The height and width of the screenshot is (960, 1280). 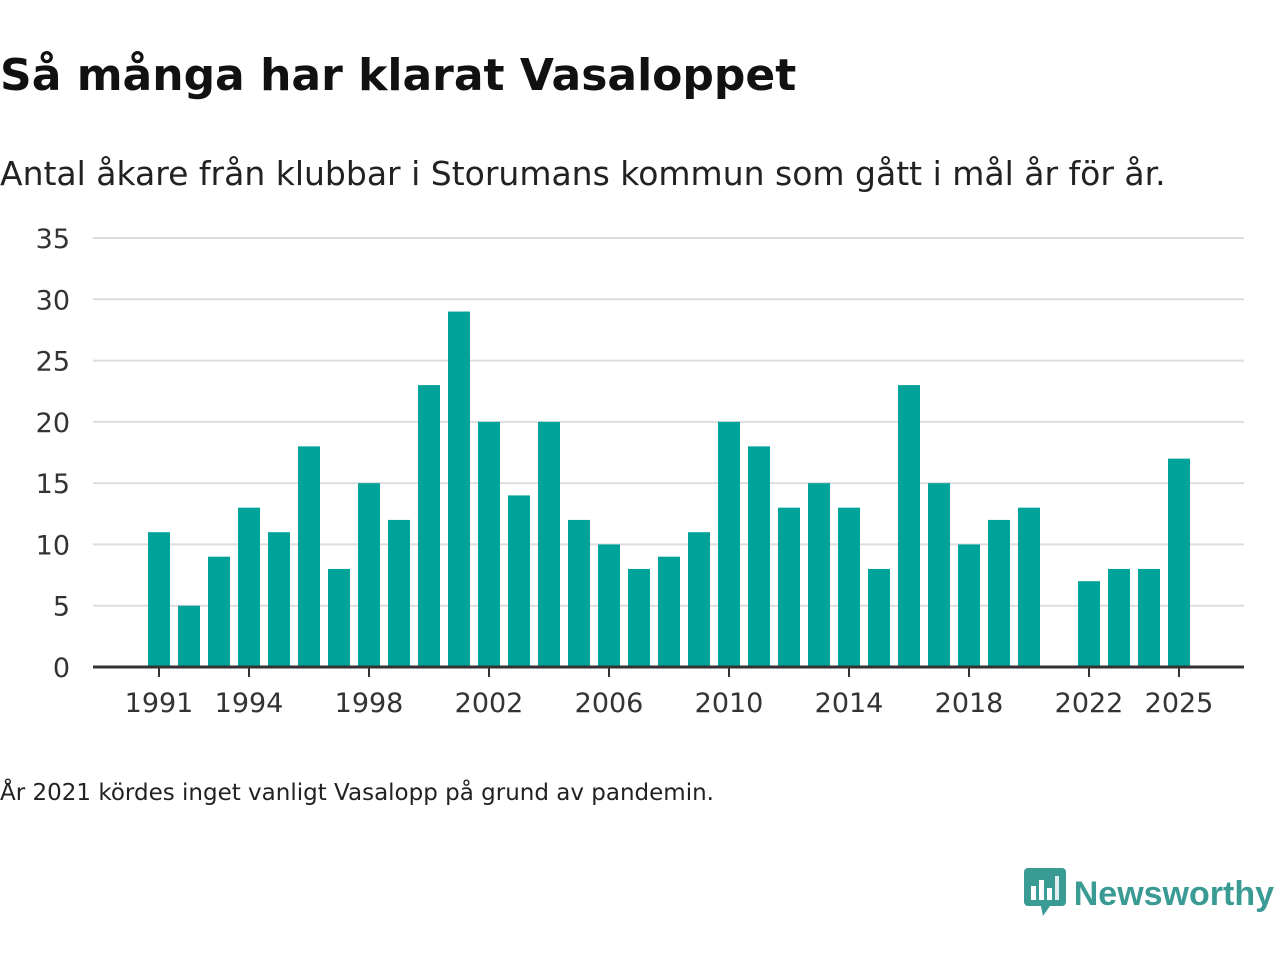 What do you see at coordinates (669, 611) in the screenshot?
I see `bar-2008` at bounding box center [669, 611].